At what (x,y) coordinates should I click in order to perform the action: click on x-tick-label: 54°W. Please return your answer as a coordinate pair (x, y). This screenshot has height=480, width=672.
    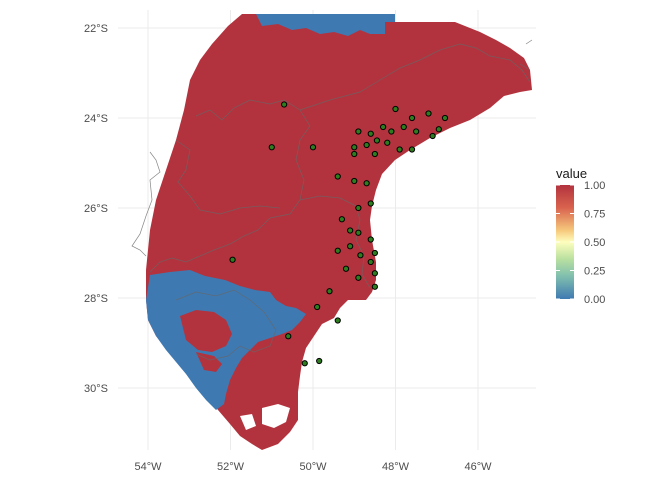
    Looking at the image, I should click on (148, 467).